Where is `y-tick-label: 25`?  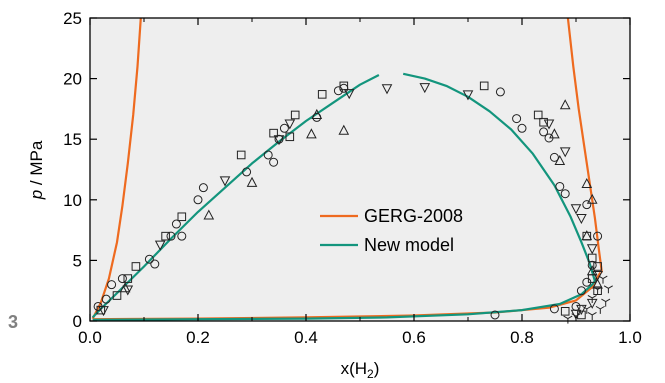 y-tick-label: 25 is located at coordinates (72, 18).